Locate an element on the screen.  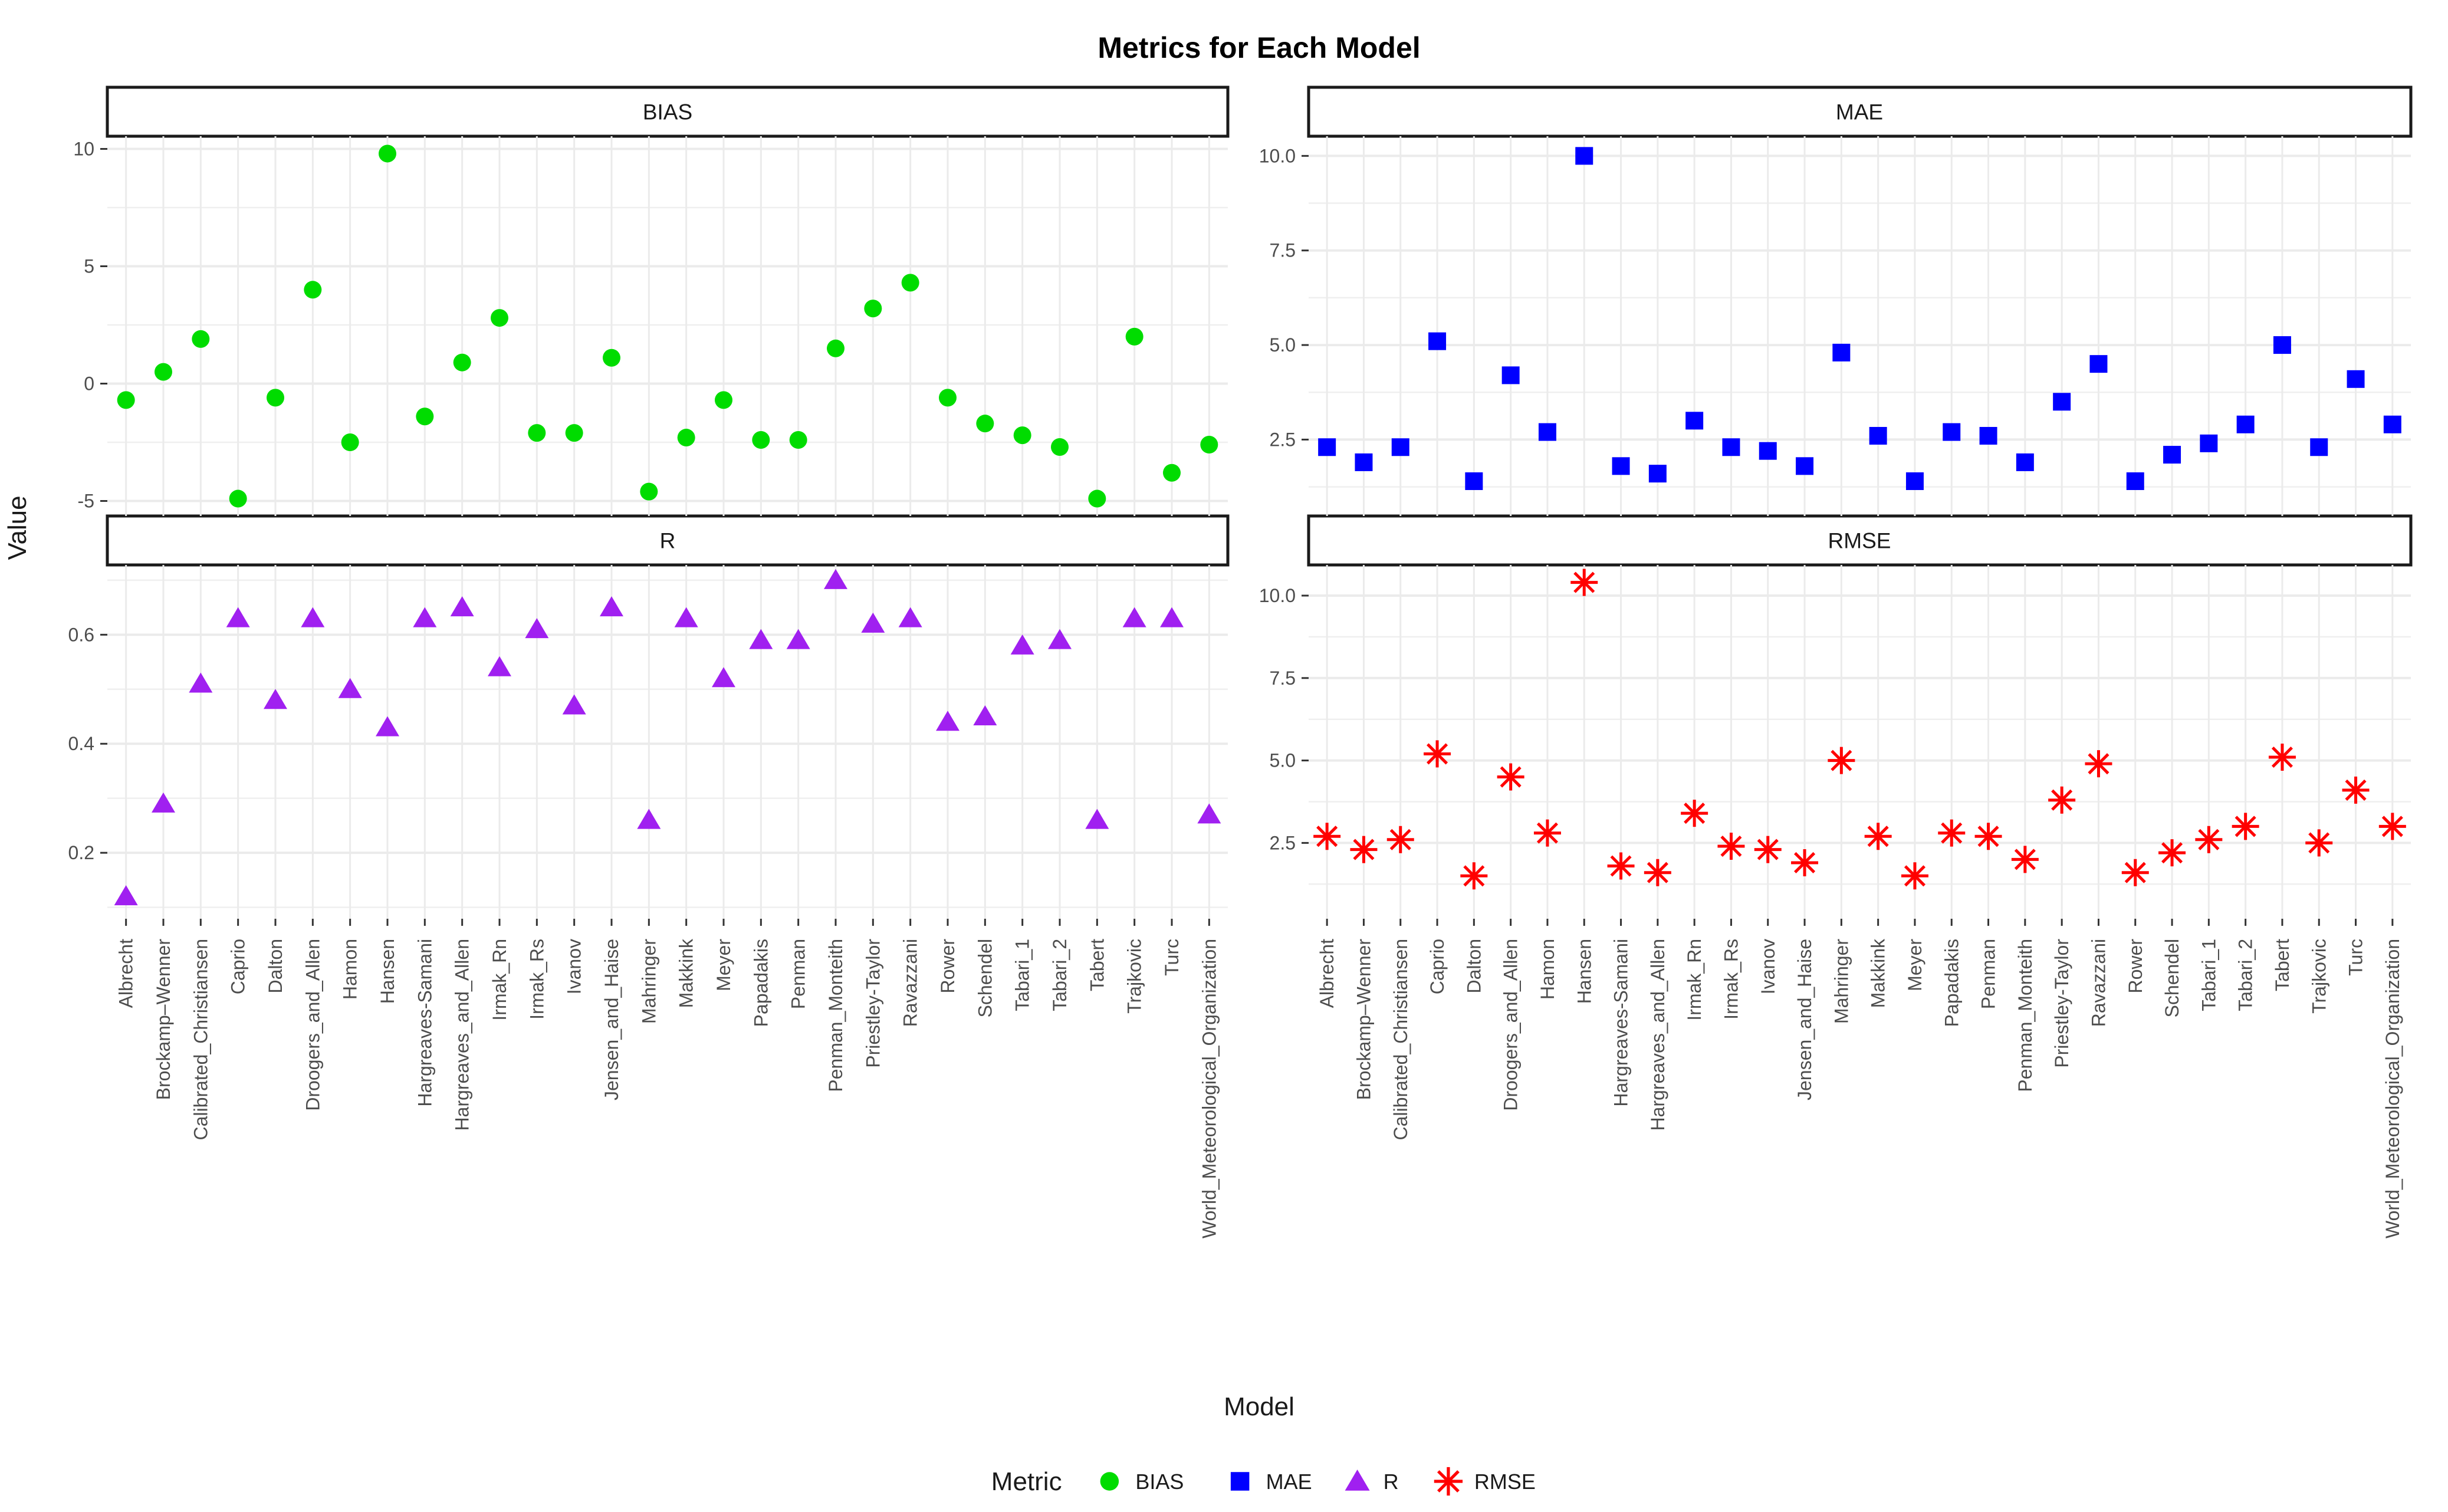
y-axis-title: Value is located at coordinates (17, 527).